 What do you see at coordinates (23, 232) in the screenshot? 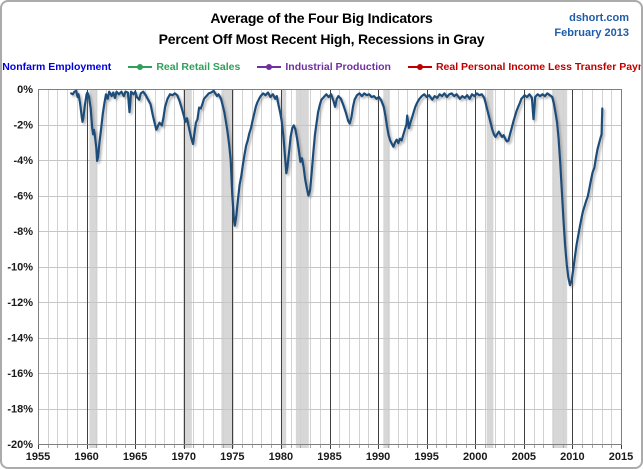
I see `y-tick-label: -8%` at bounding box center [23, 232].